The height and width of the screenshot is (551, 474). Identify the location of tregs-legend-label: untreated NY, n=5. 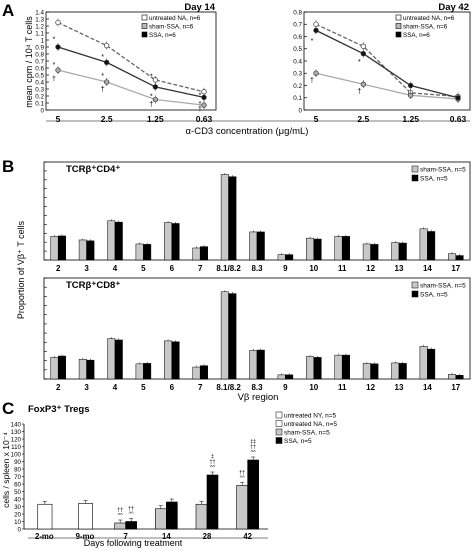
(310, 416).